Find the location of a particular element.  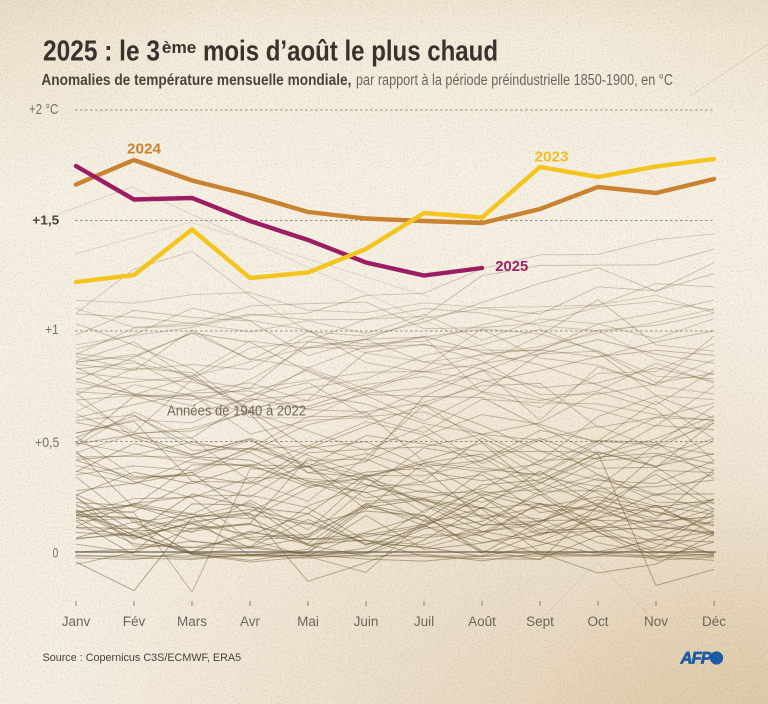

svg-text: +1 is located at coordinates (52, 329).